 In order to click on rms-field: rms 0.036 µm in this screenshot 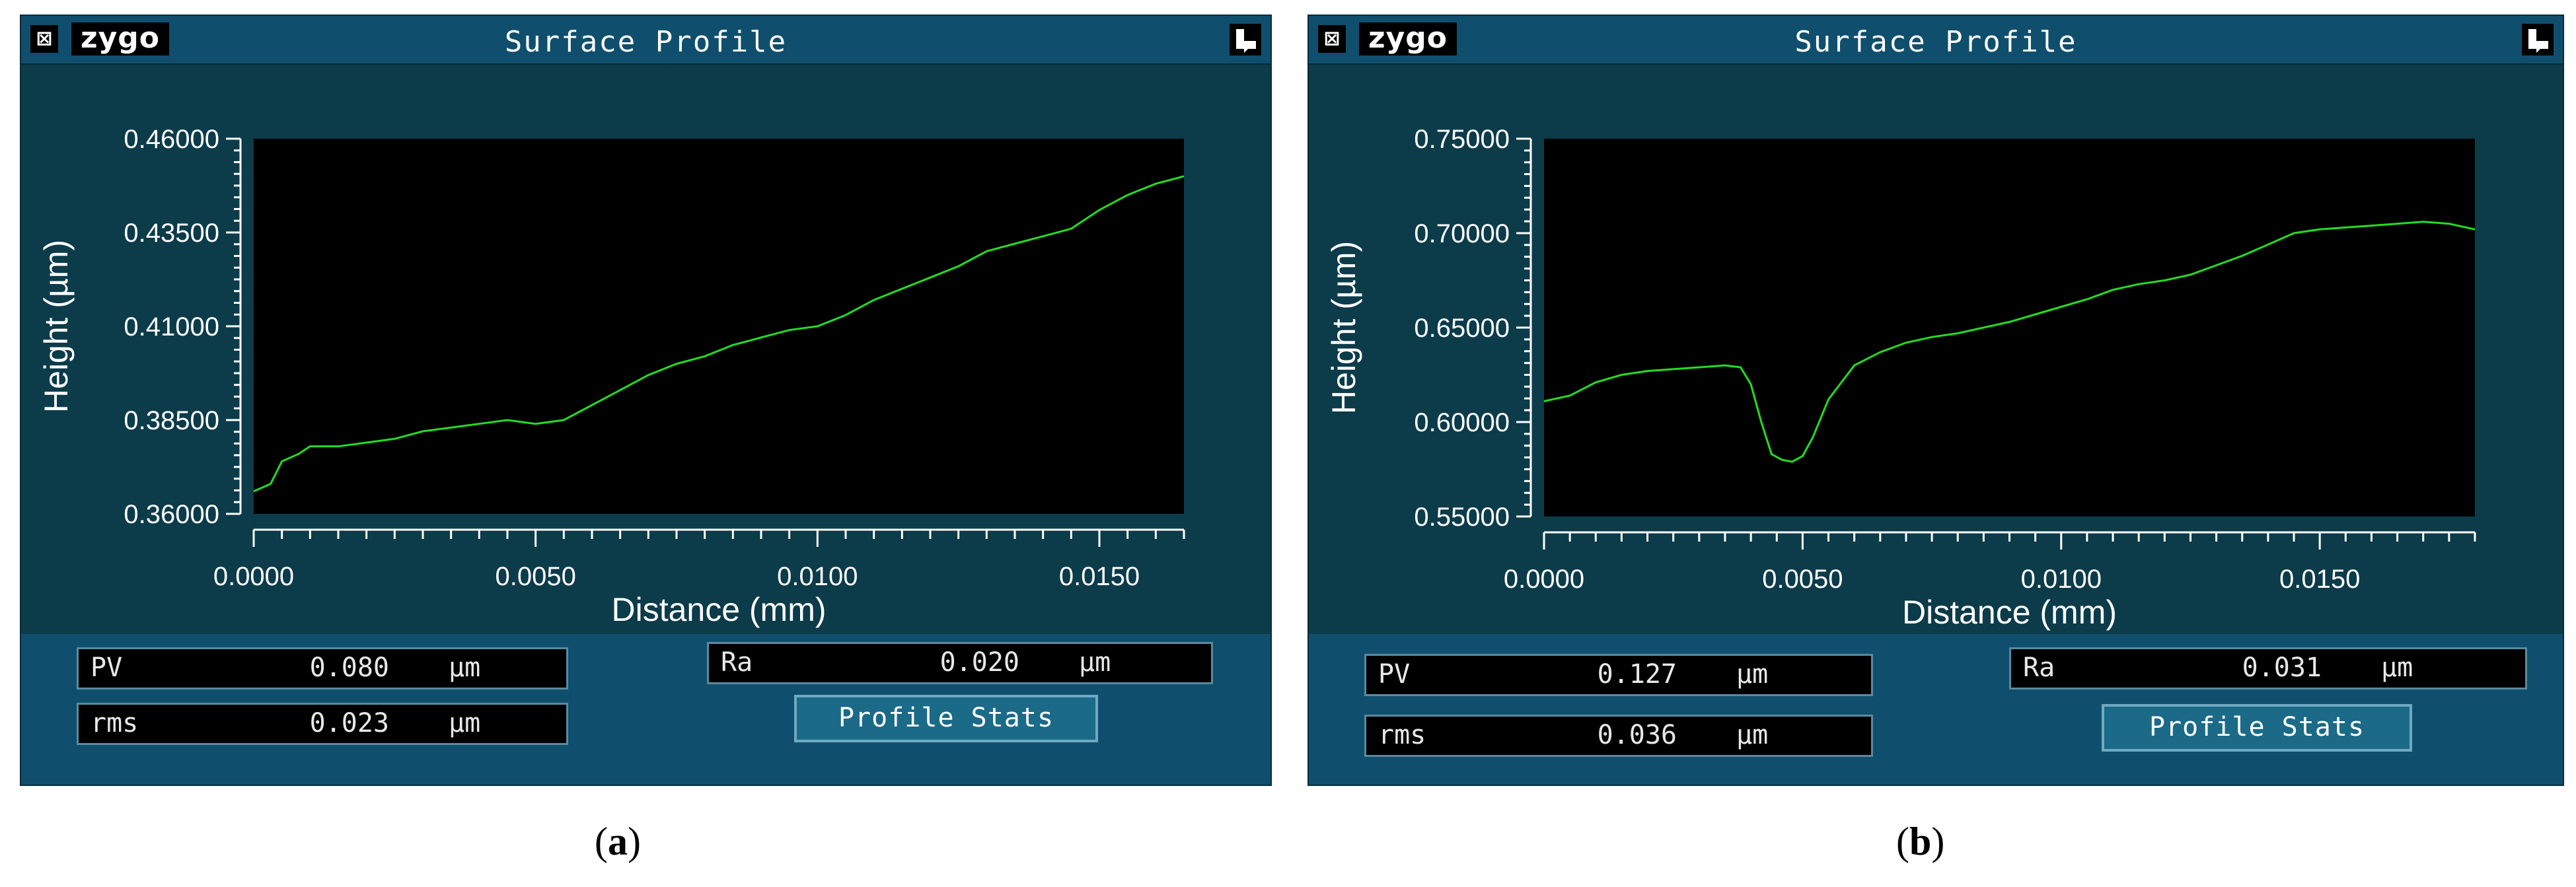, I will do `click(1618, 736)`.